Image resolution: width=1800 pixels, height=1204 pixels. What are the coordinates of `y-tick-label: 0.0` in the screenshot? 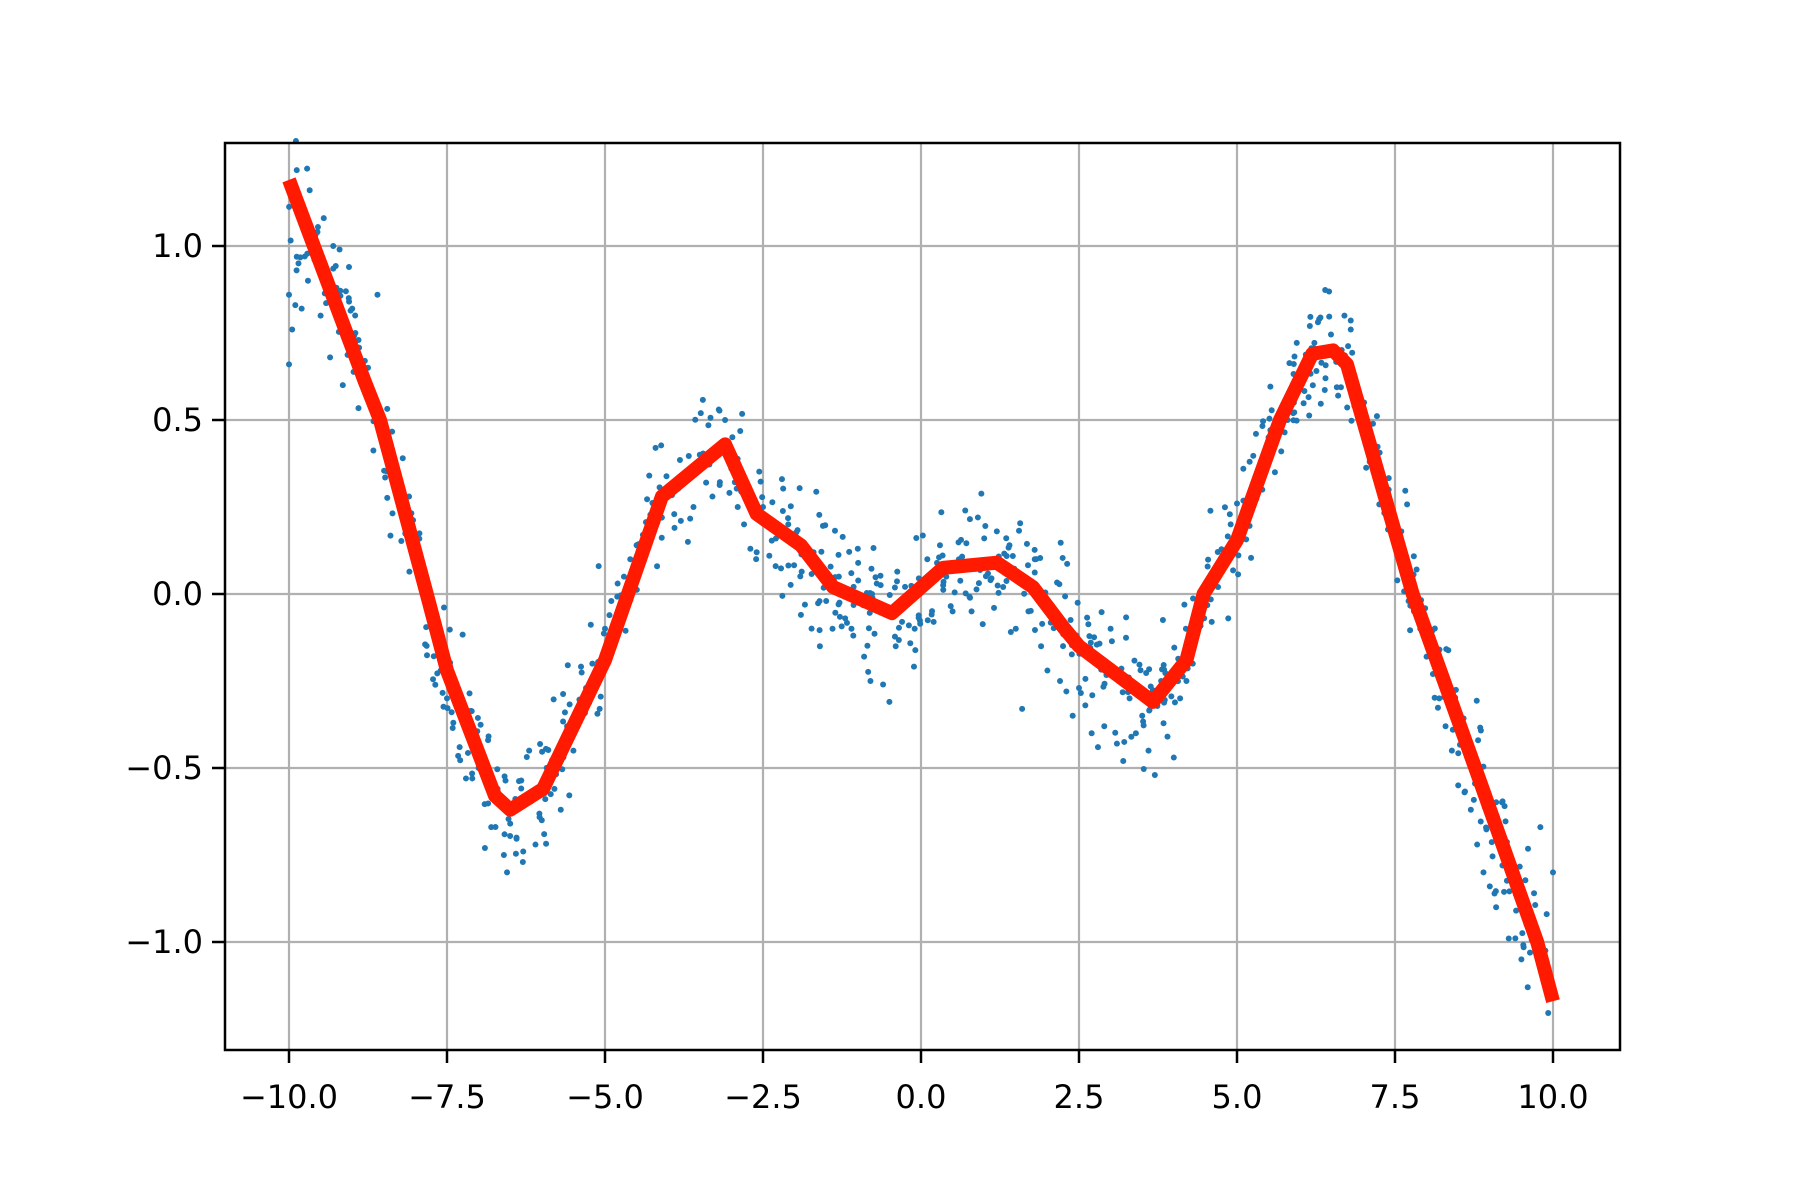 It's located at (177, 594).